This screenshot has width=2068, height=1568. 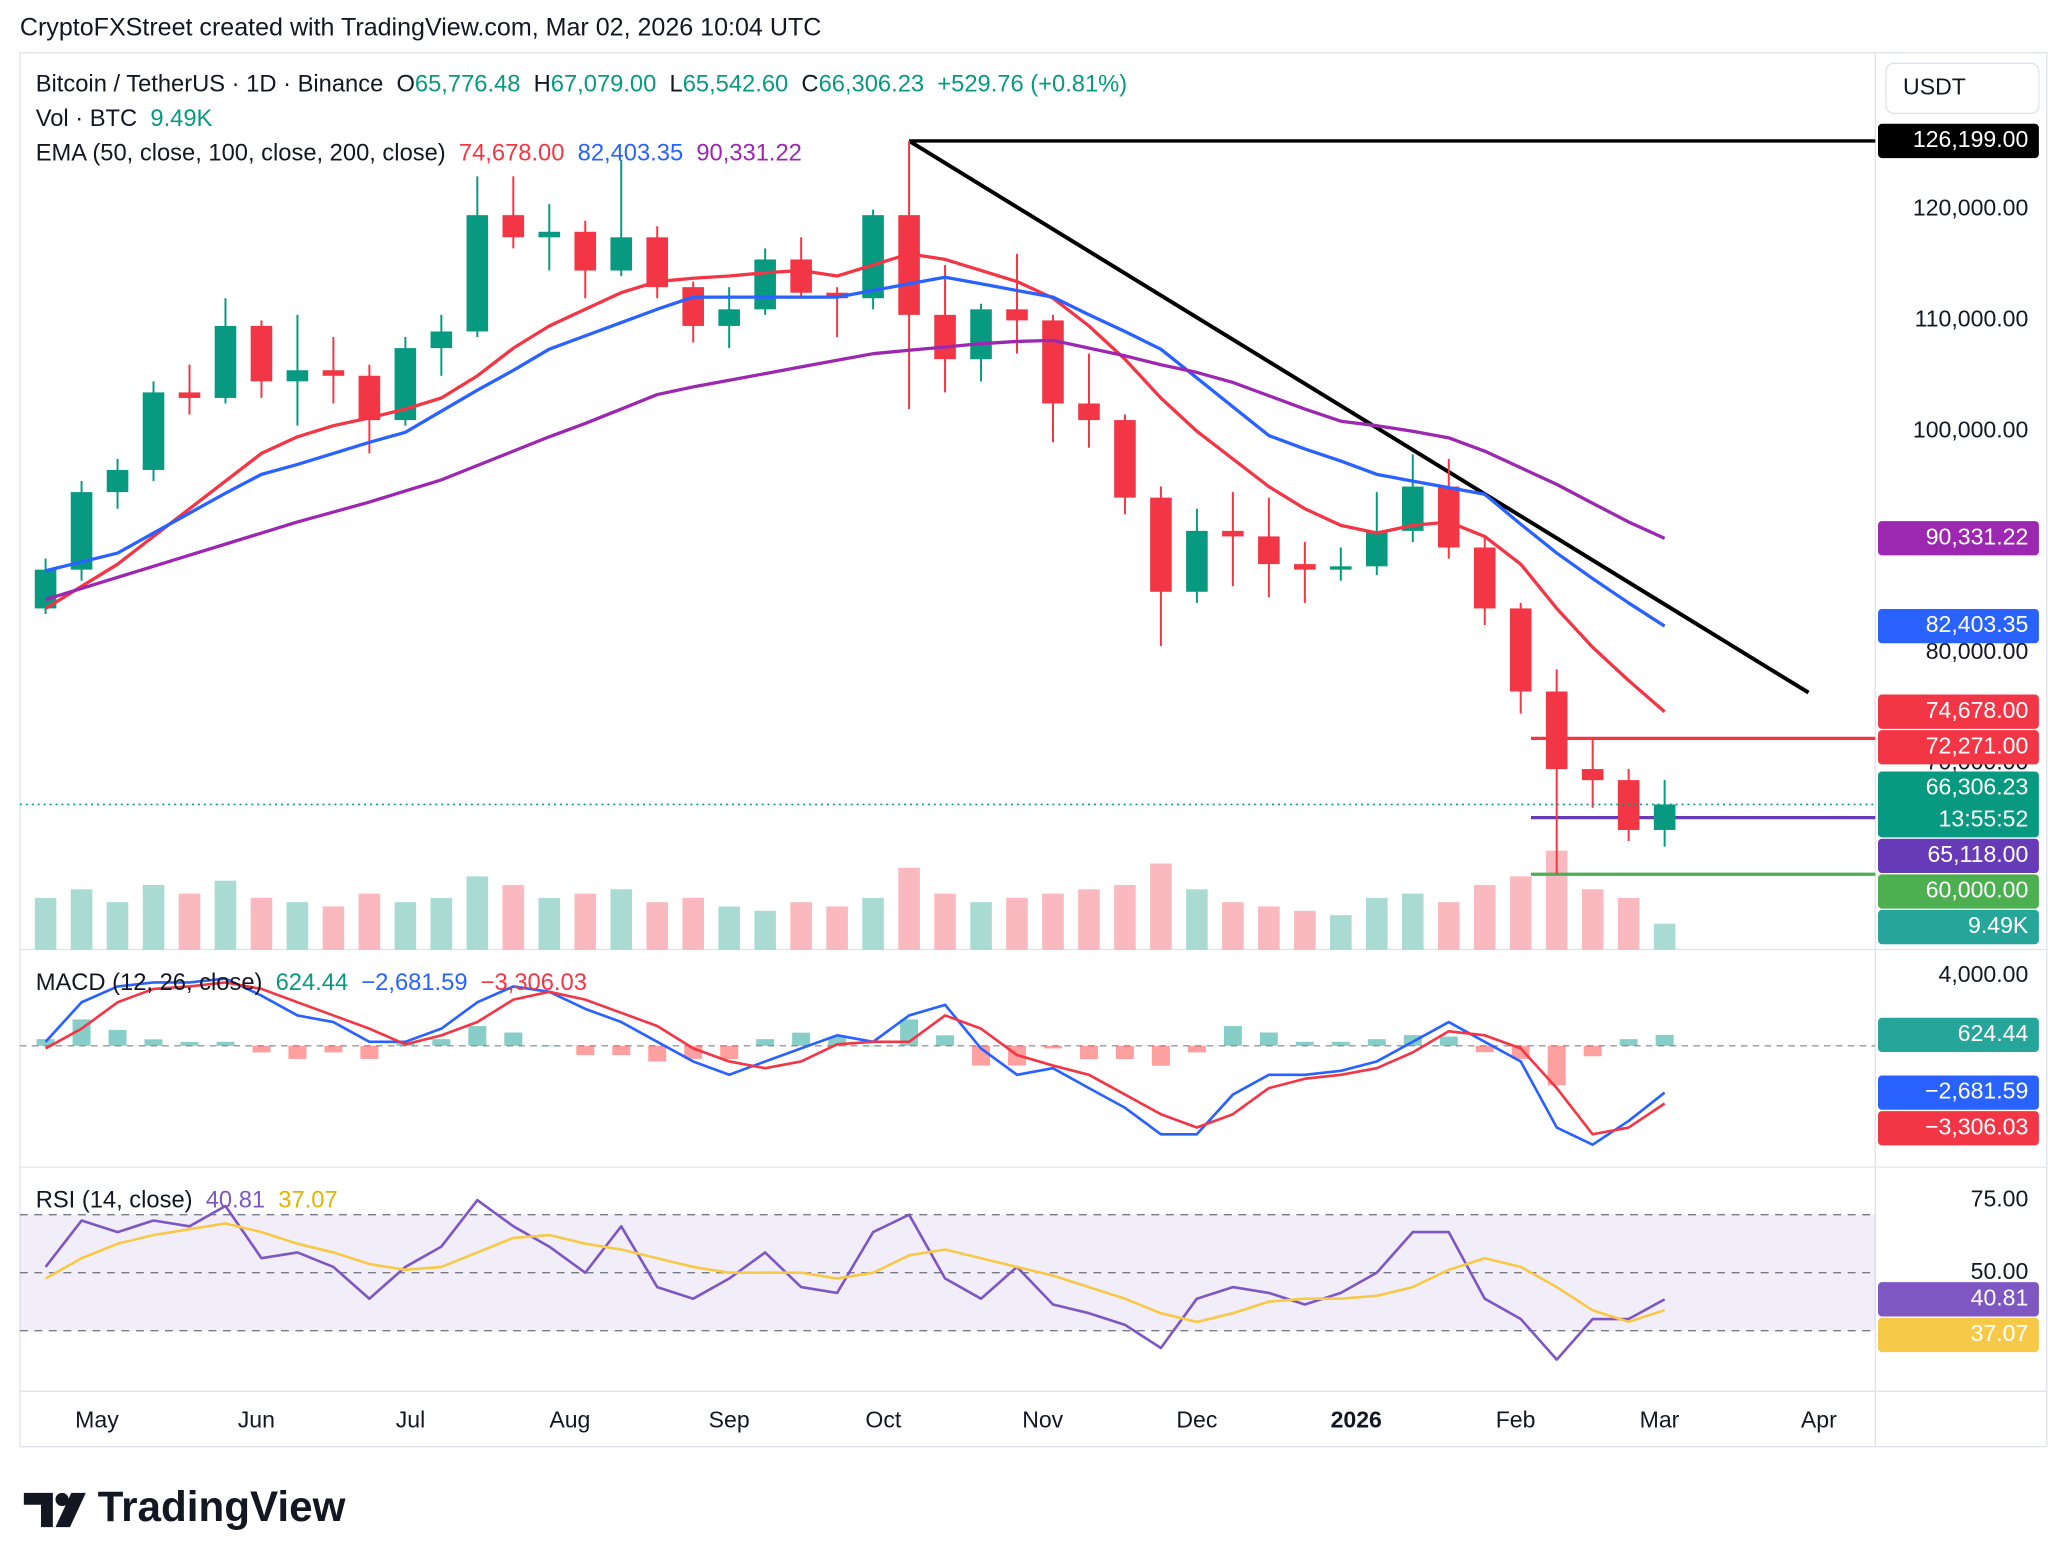 What do you see at coordinates (883, 1420) in the screenshot?
I see `x-tick-label: Oct` at bounding box center [883, 1420].